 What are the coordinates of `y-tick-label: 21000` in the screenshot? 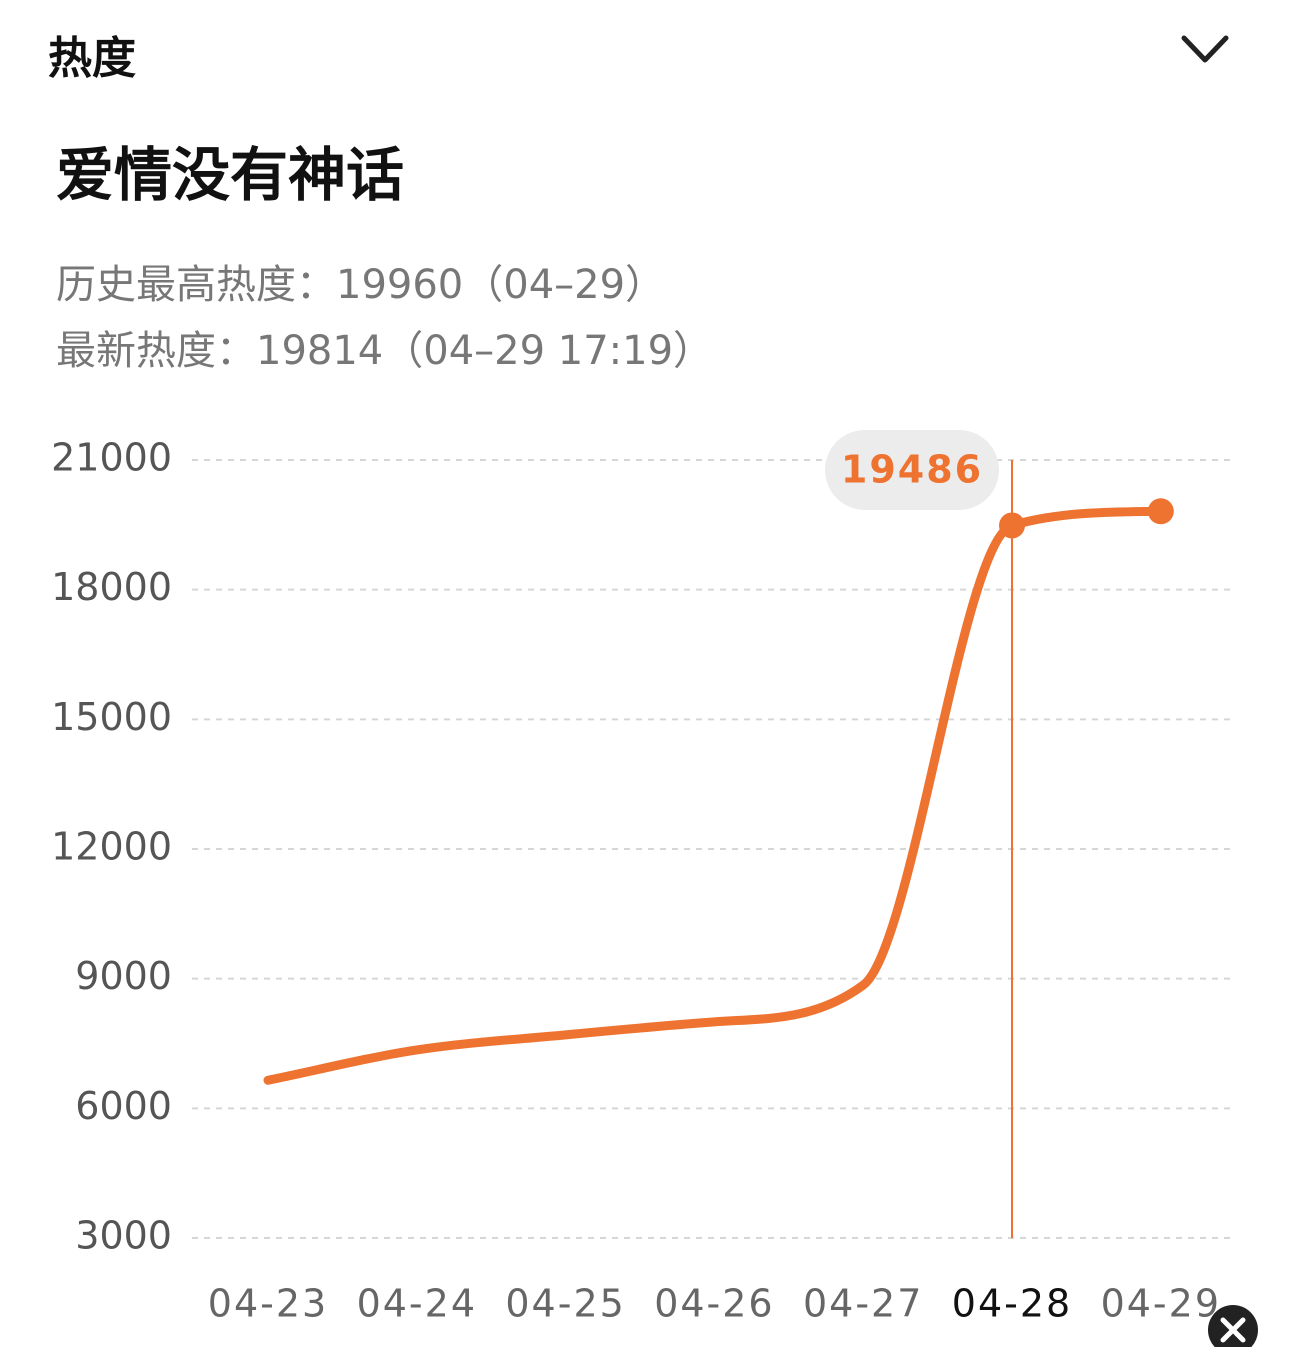 It's located at (111, 458).